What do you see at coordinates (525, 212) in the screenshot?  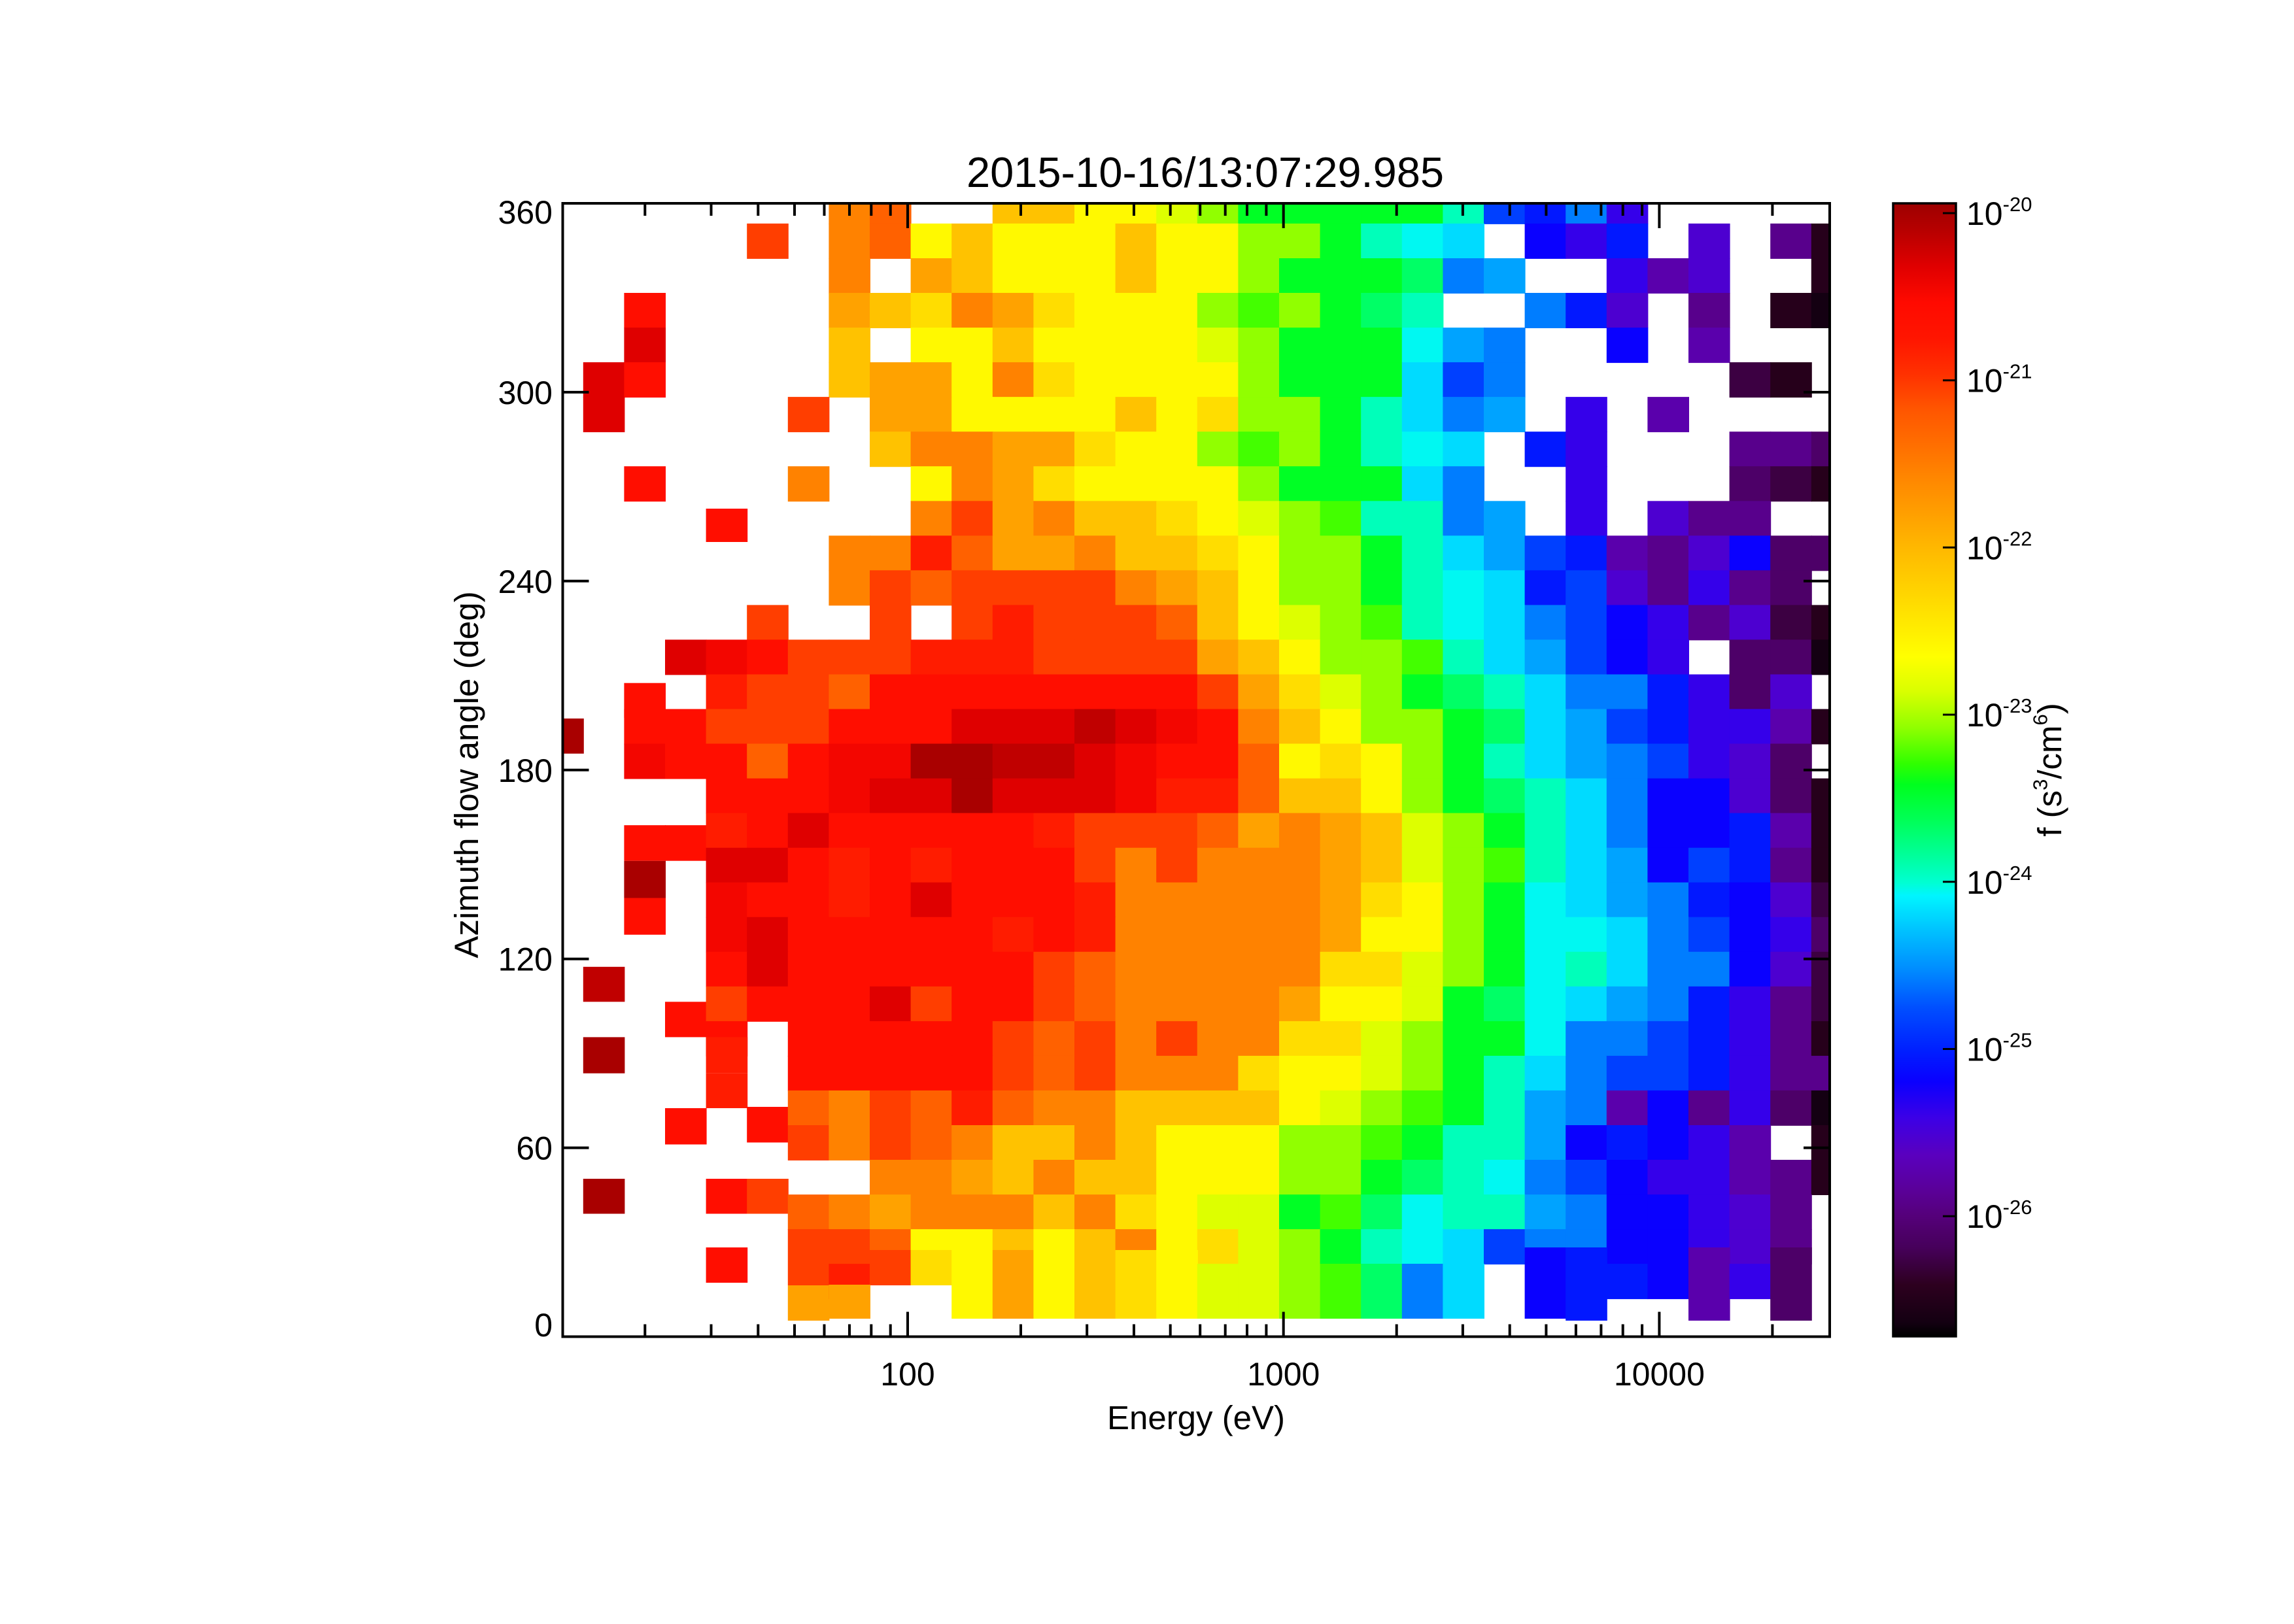 I see `svg-text: 360` at bounding box center [525, 212].